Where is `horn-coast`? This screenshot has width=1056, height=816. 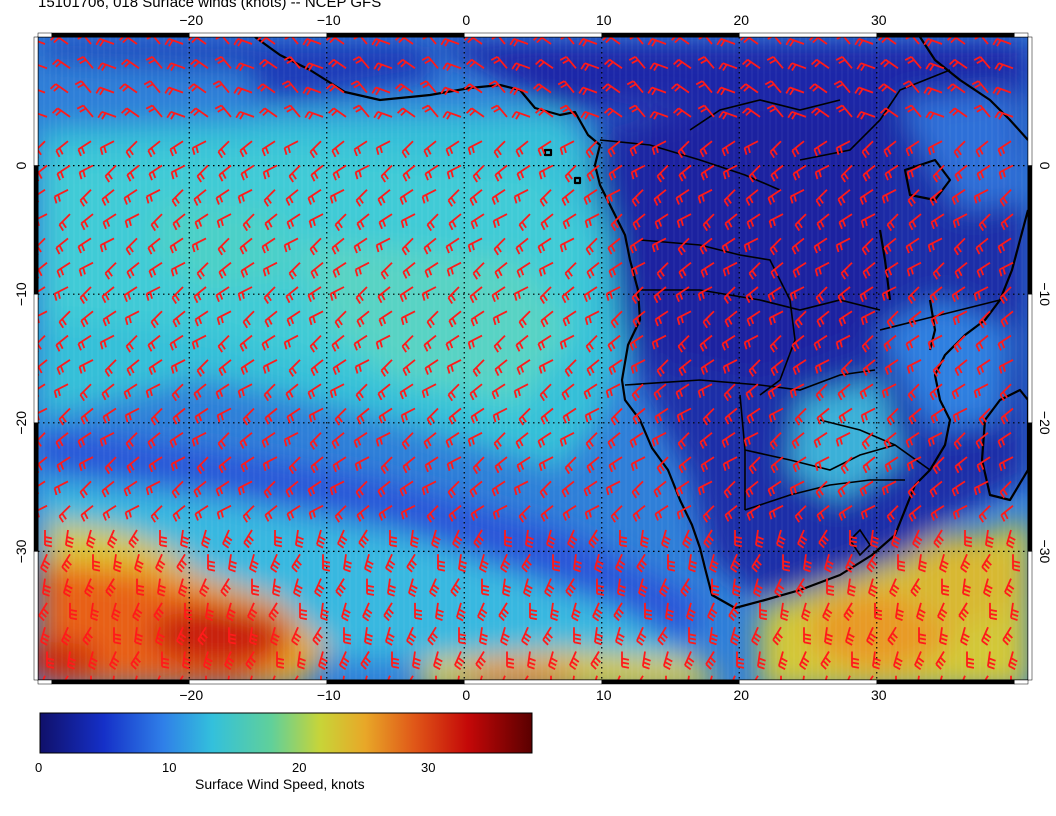 horn-coast is located at coordinates (973, 89).